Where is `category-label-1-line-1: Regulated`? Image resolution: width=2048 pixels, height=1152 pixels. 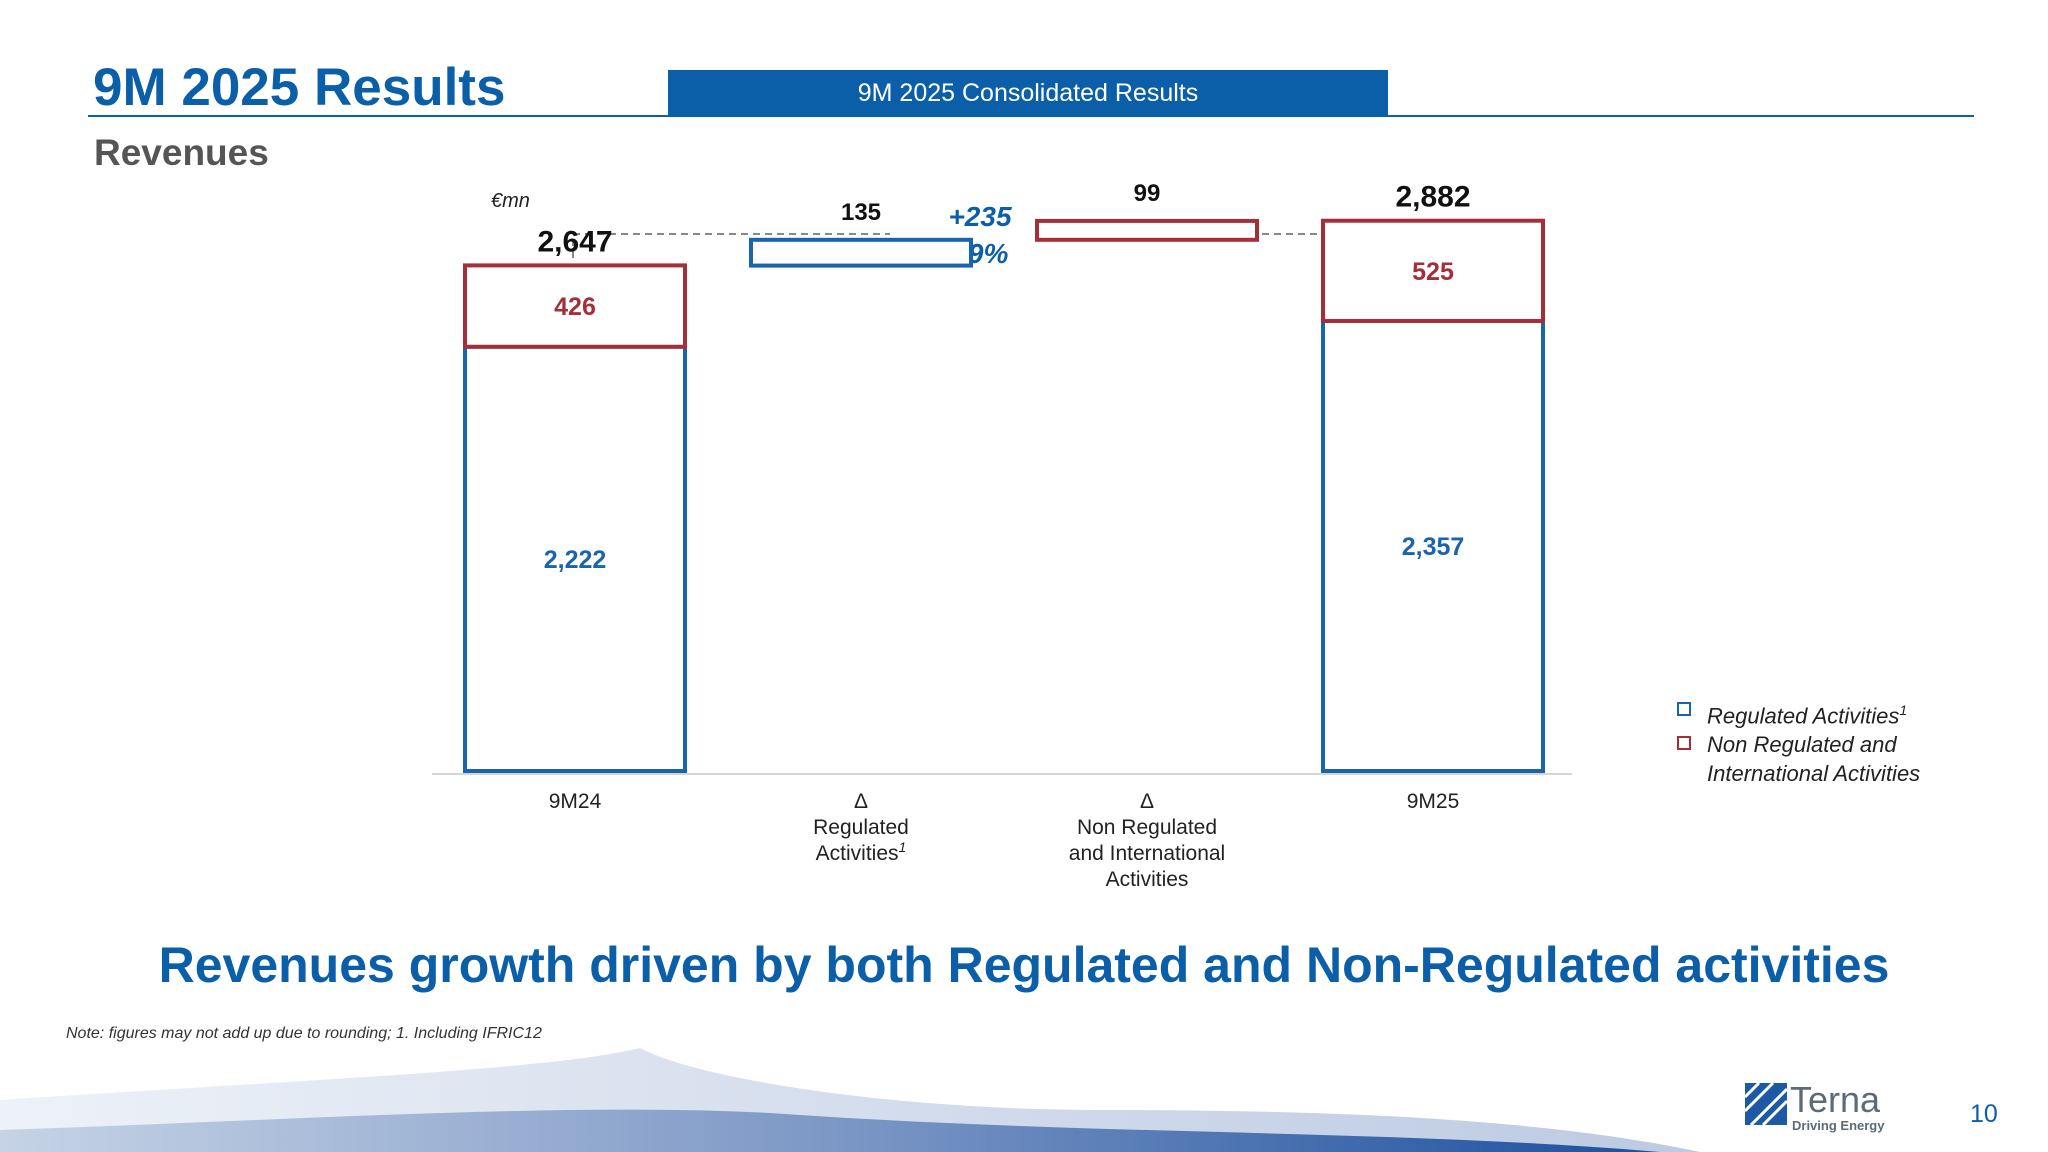
category-label-1-line-1: Regulated is located at coordinates (861, 827).